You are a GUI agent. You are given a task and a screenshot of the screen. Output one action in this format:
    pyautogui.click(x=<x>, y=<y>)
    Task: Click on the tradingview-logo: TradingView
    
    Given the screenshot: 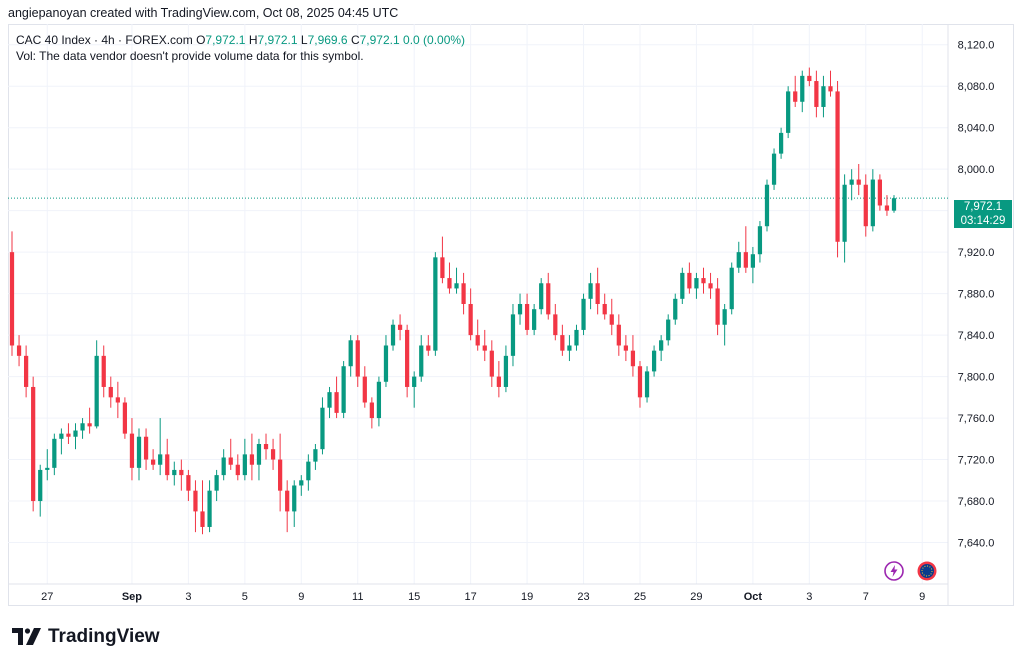 What is the action you would take?
    pyautogui.click(x=86, y=637)
    